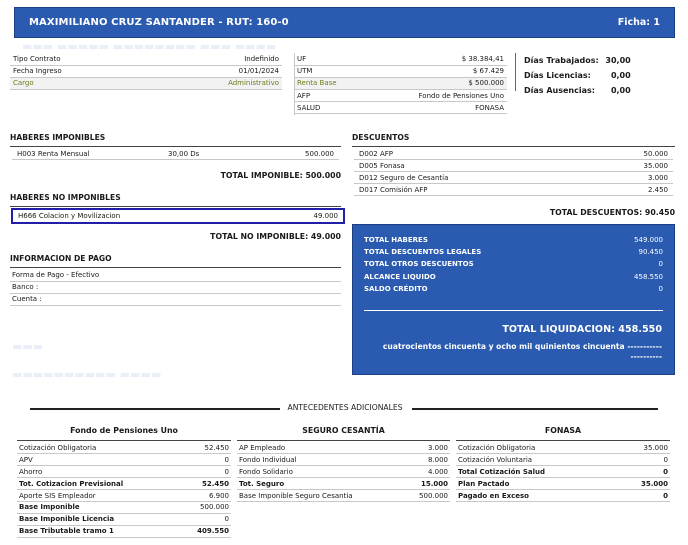  I want to click on row-text: 458.550, so click(648, 276).